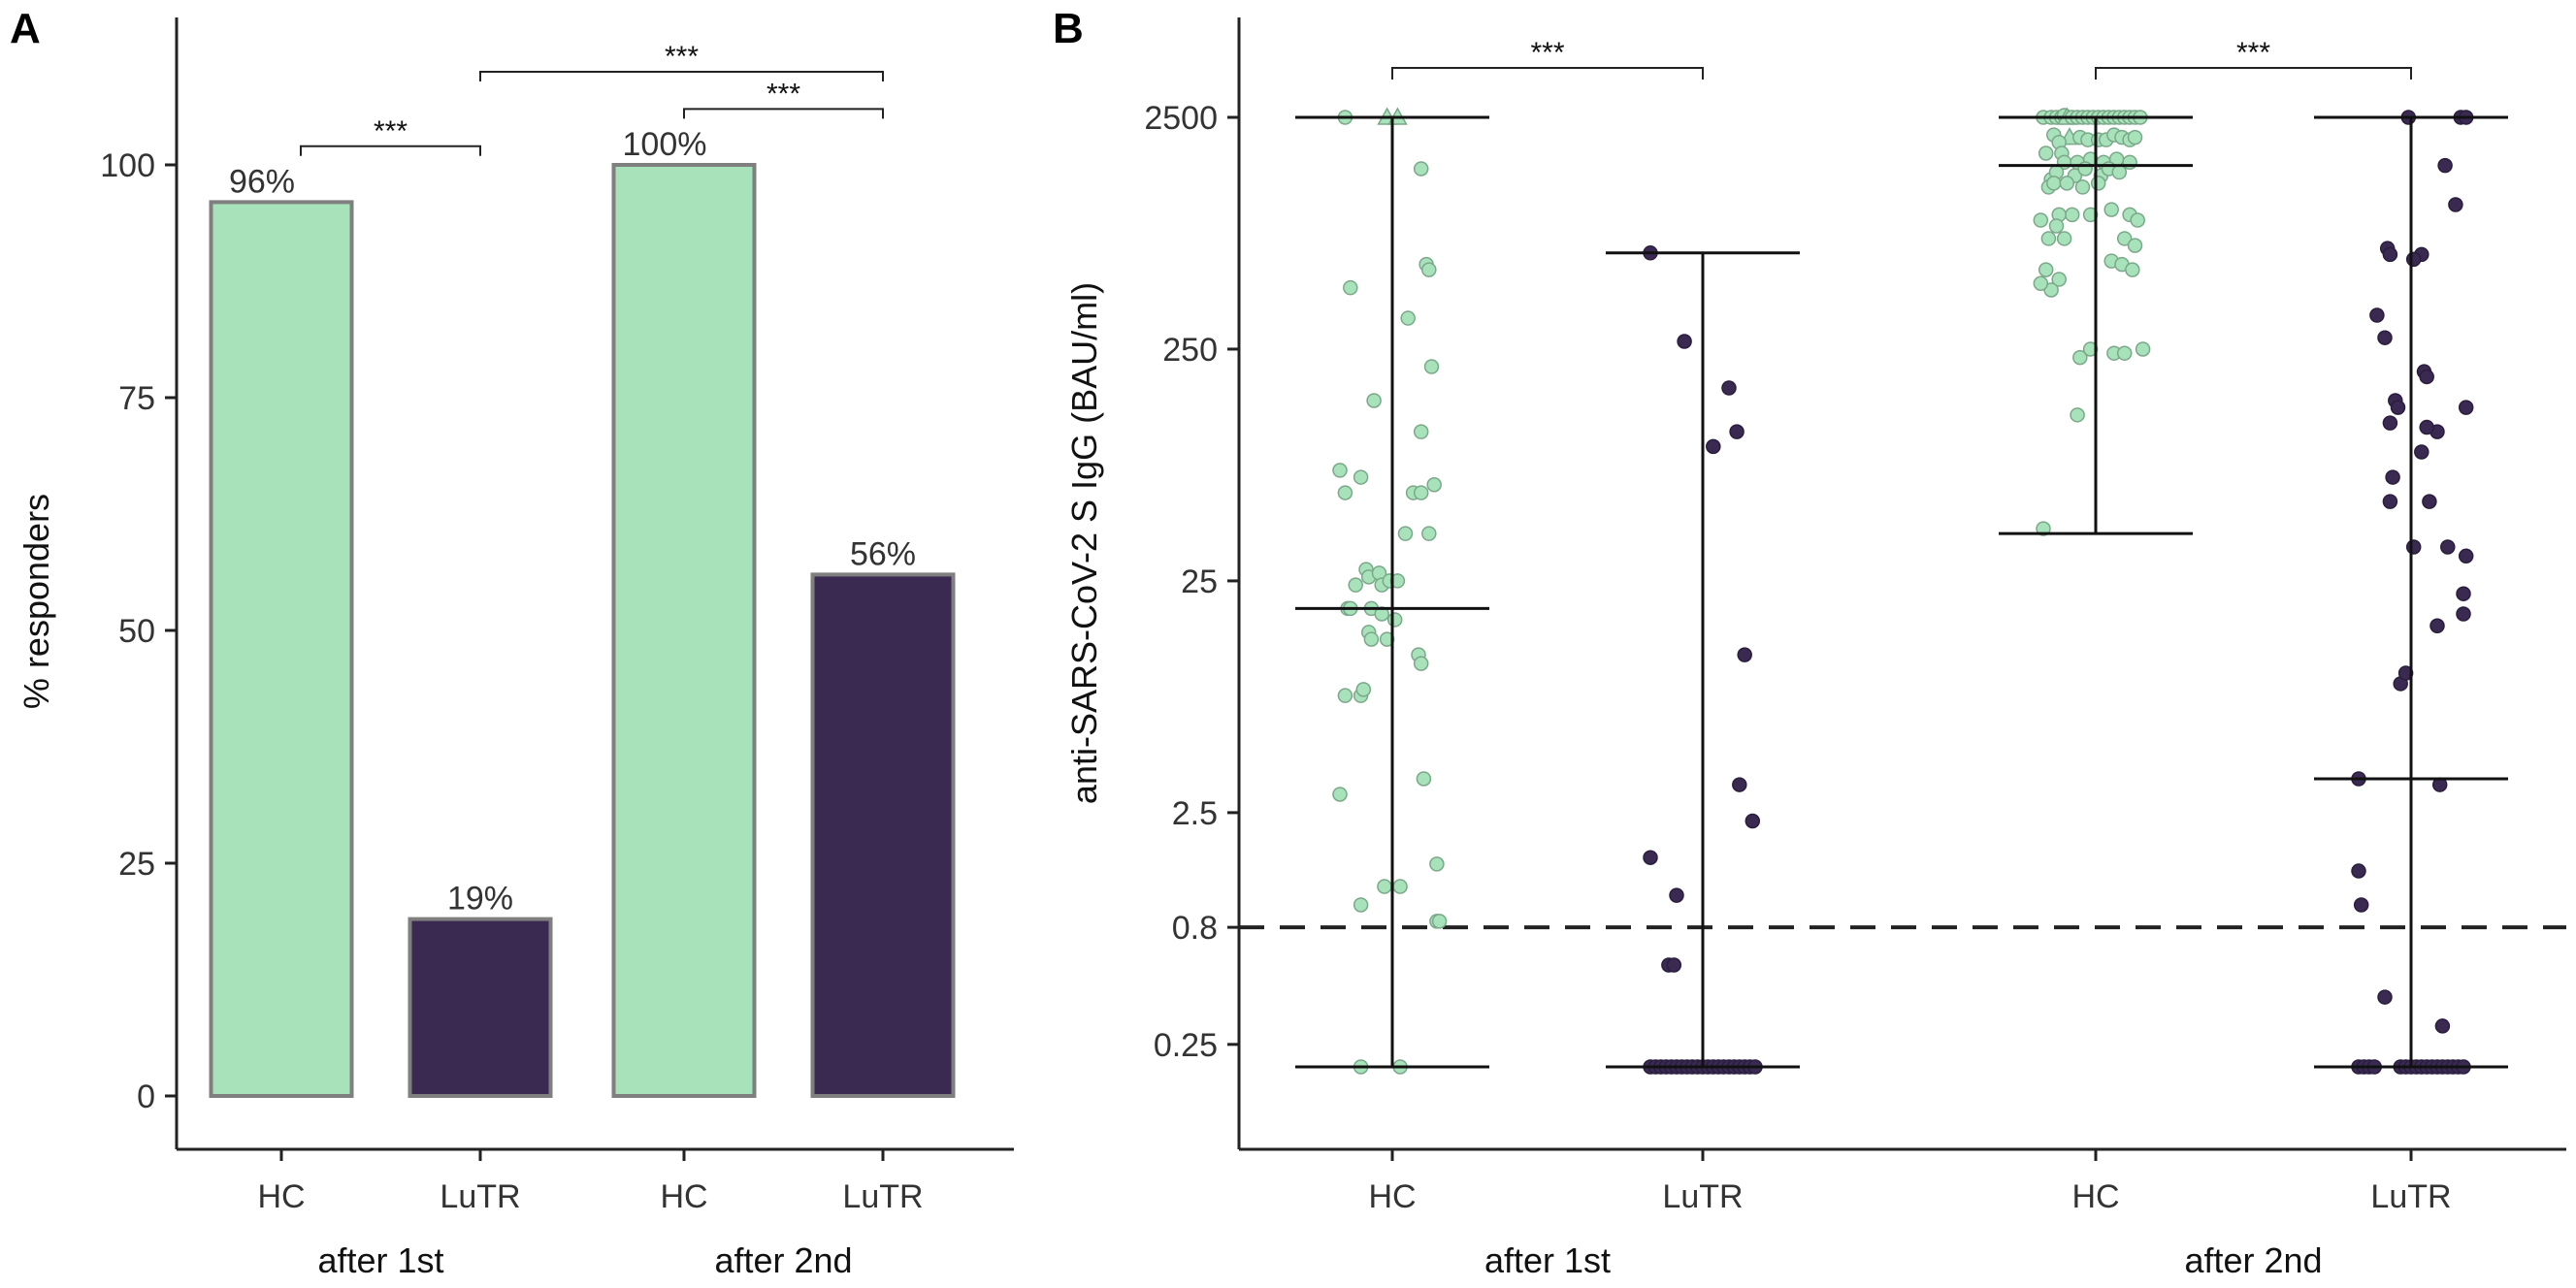 The height and width of the screenshot is (1288, 2576). Describe the element at coordinates (1190, 350) in the screenshot. I see `y-tick-label: 250` at that location.